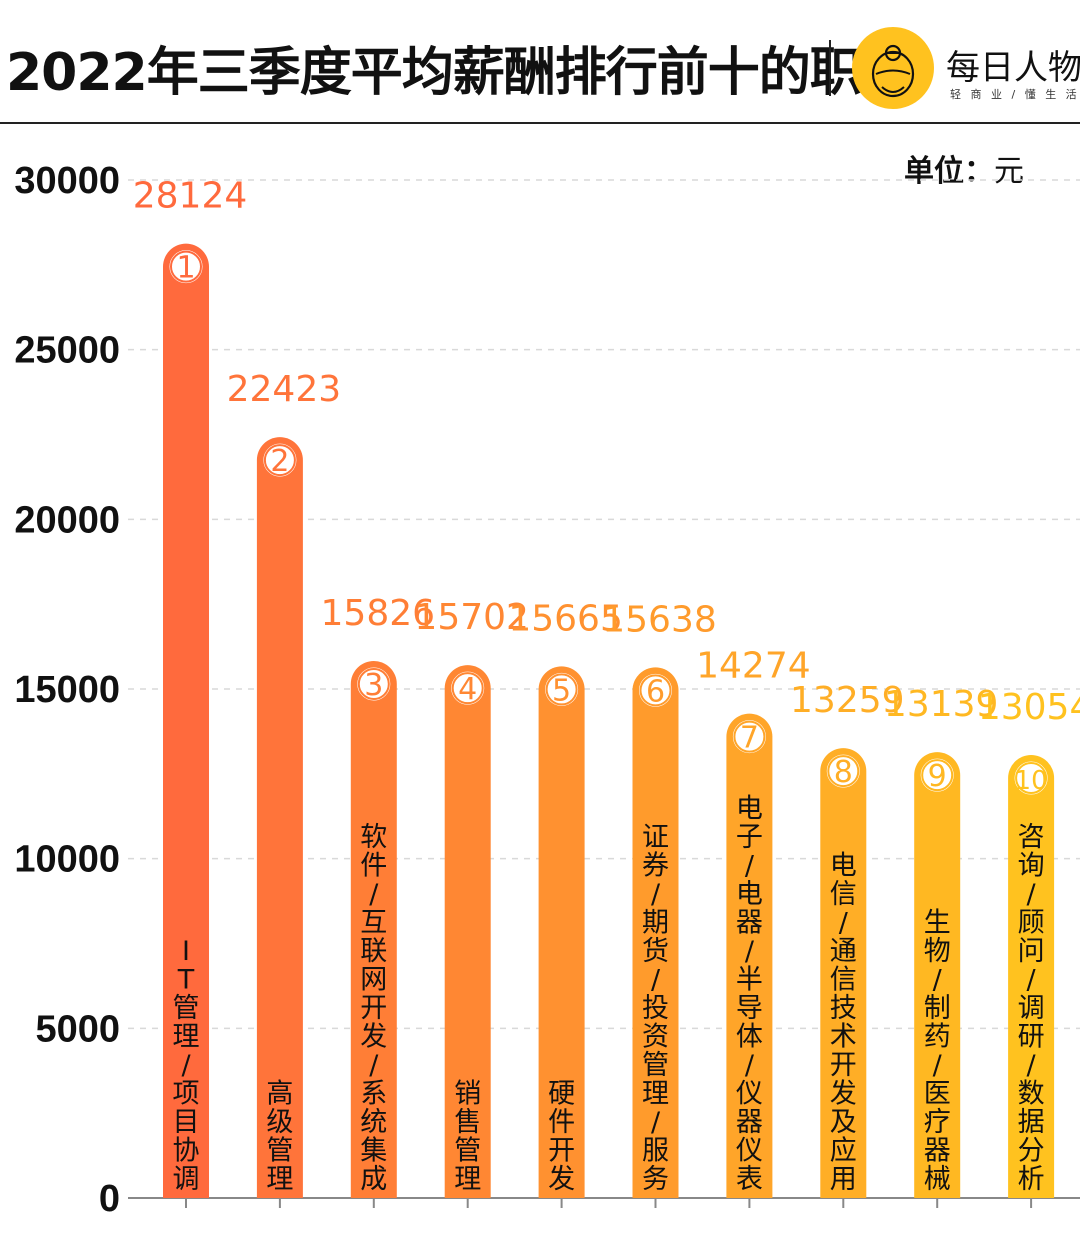 This screenshot has width=1080, height=1259. I want to click on unit-label: 单位：元, so click(964, 168).